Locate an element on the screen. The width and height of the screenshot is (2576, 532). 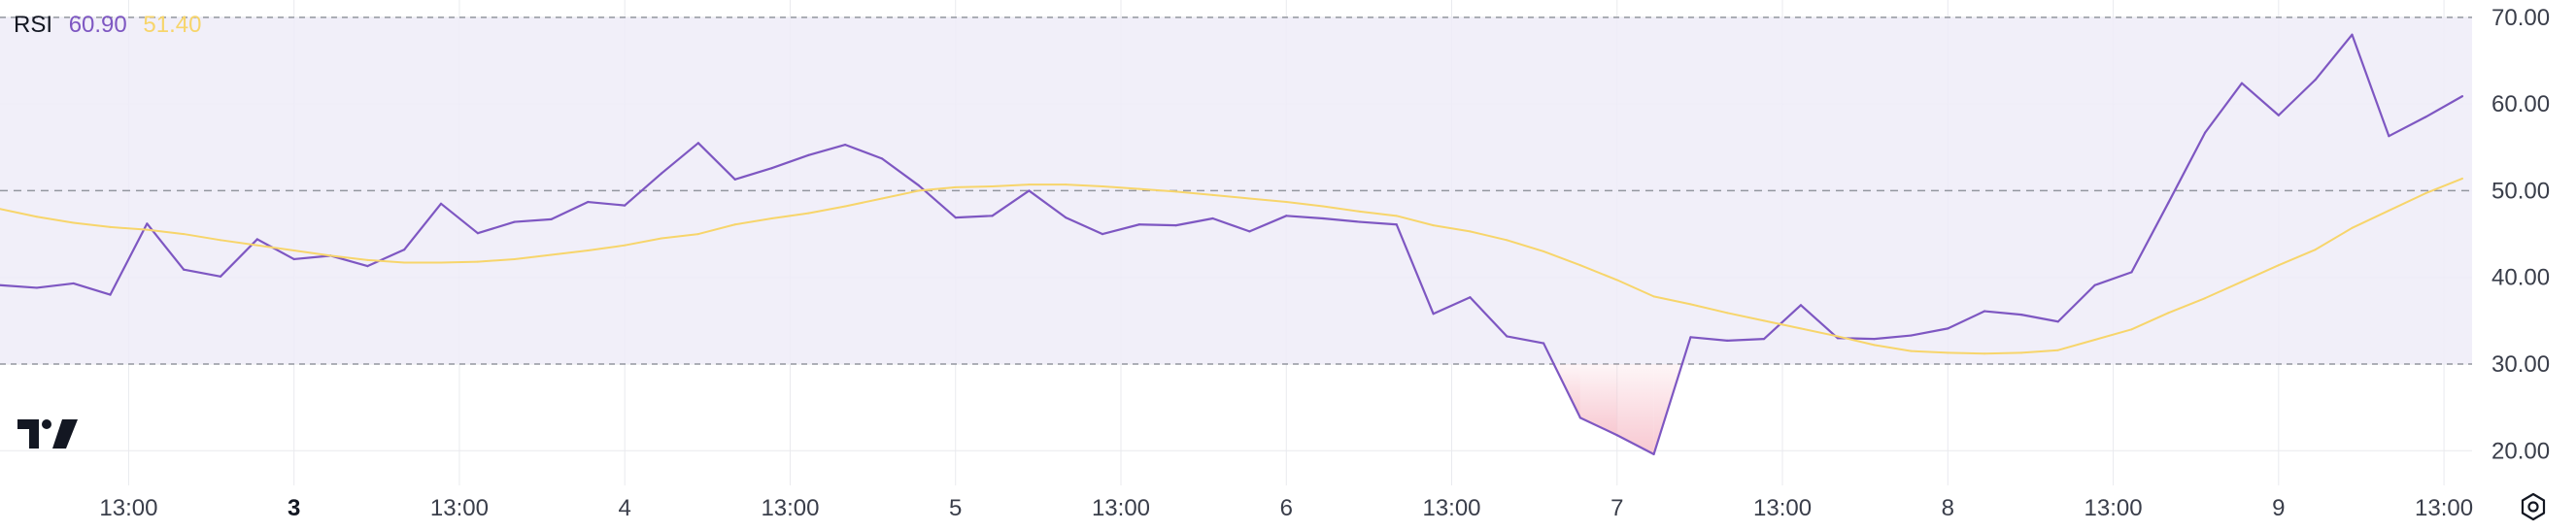
x-tick-label: 4 is located at coordinates (625, 508).